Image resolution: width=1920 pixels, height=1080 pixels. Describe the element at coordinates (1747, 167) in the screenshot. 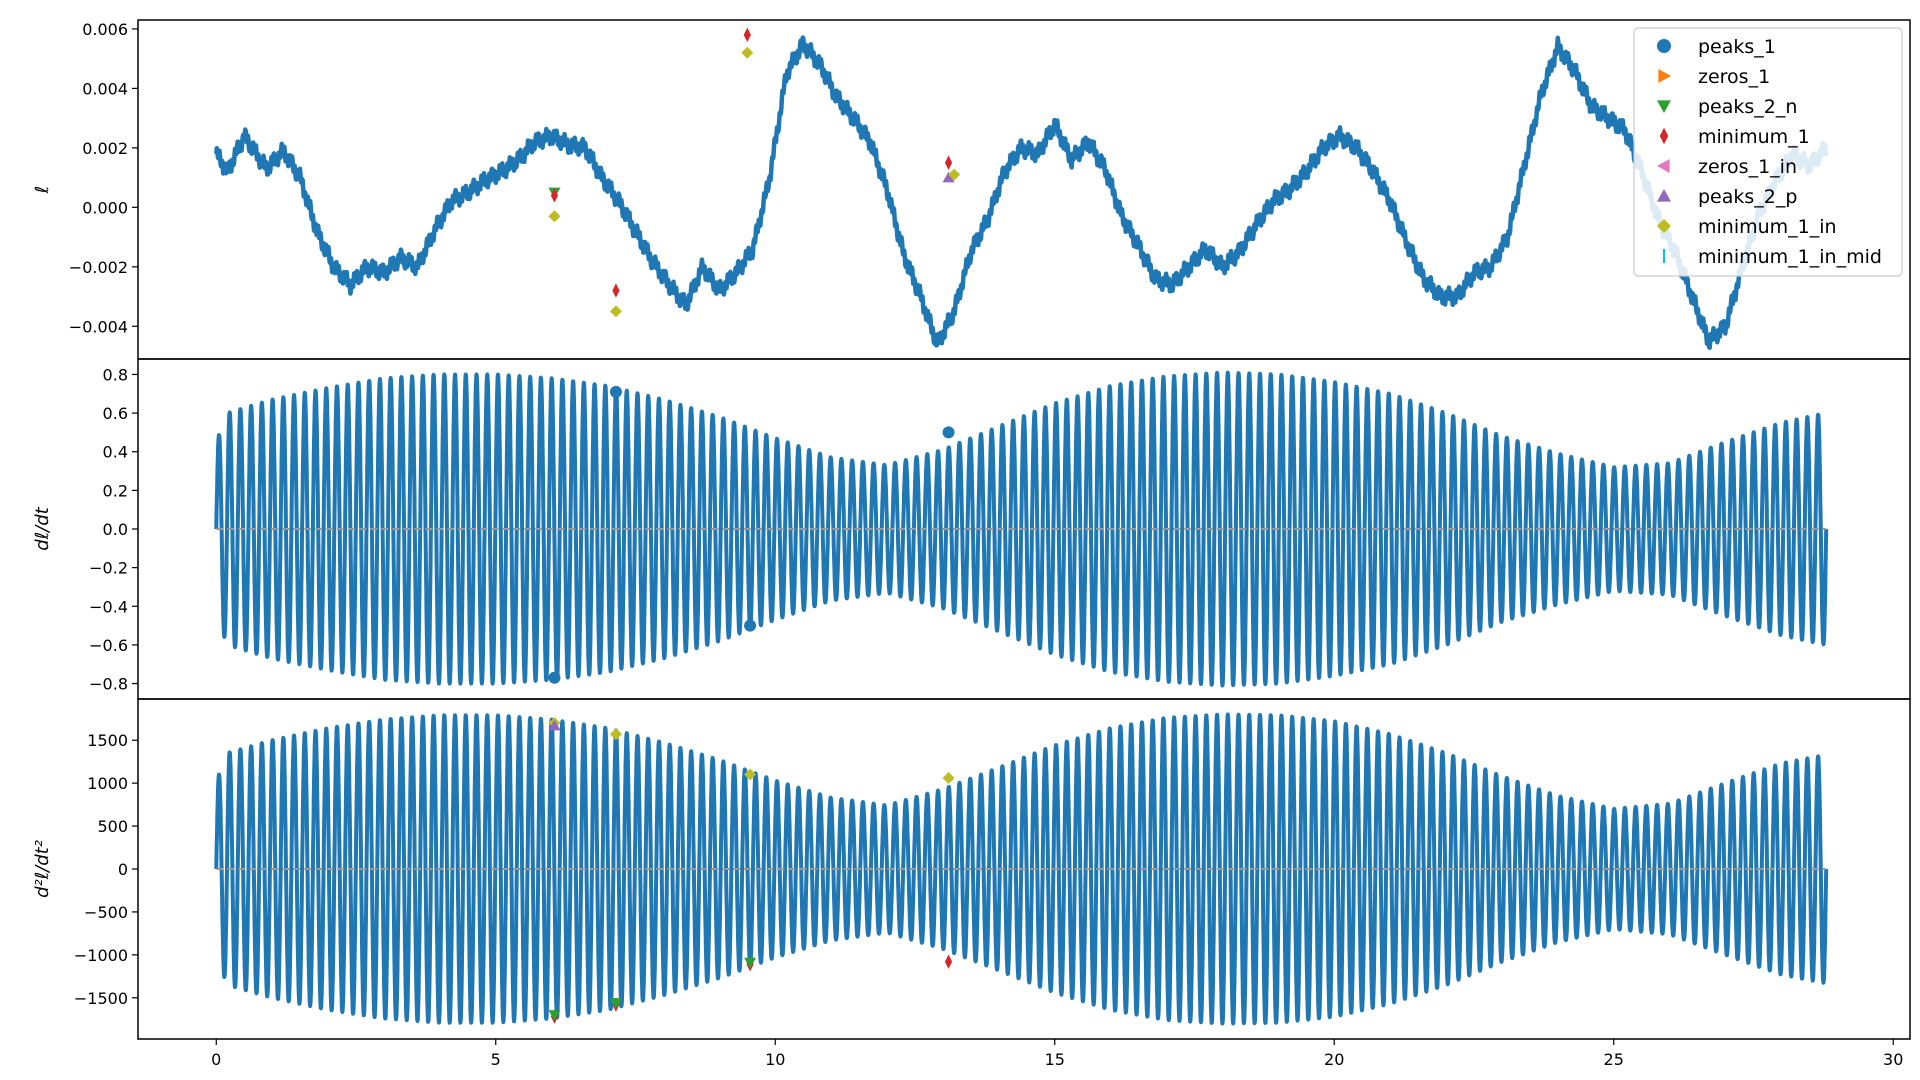

I see `legend-label: zeros_1_in` at that location.